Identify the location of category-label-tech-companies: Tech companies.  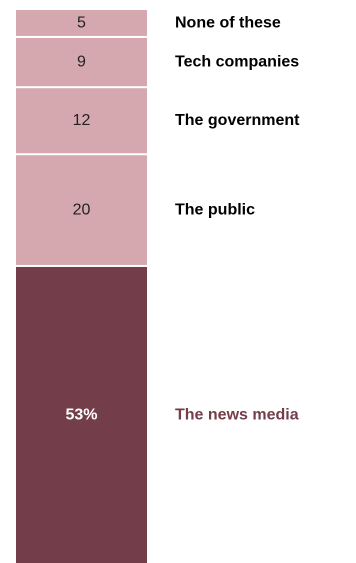
(237, 62).